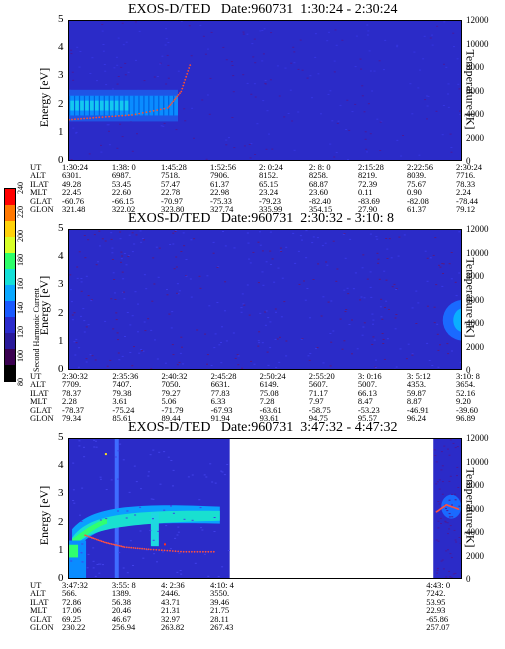 This screenshot has height=649, width=505. What do you see at coordinates (36, 167) in the screenshot?
I see `ephemeris-row-label: UT` at bounding box center [36, 167].